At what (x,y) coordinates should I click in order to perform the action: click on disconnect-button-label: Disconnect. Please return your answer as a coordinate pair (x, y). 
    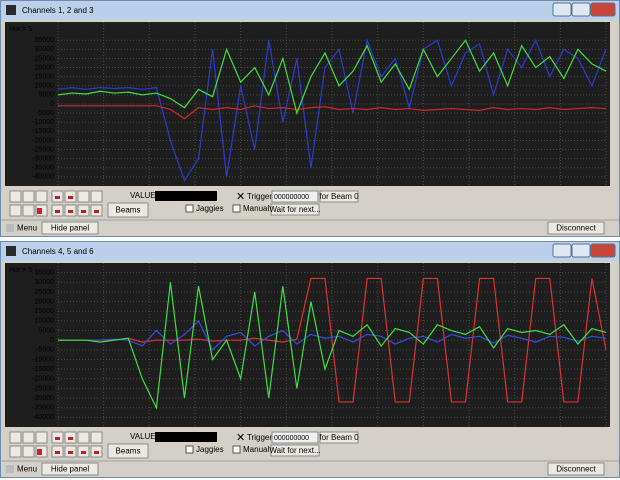
    Looking at the image, I should click on (576, 228).